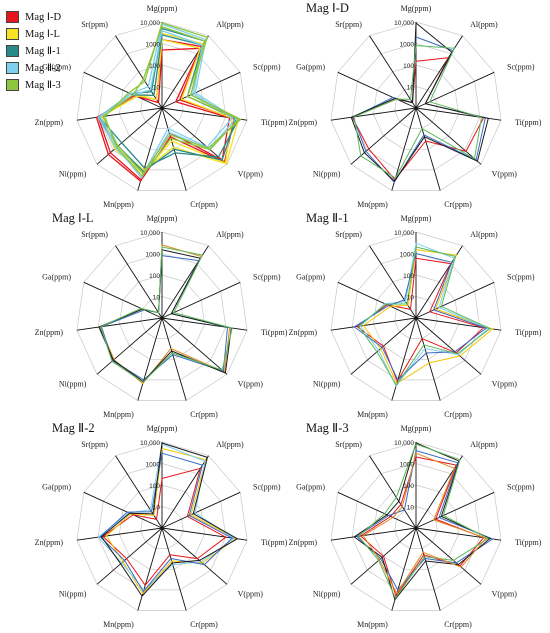 The image size is (550, 633). What do you see at coordinates (43, 17) in the screenshot?
I see `legend-label: Mag Ⅰ-D` at bounding box center [43, 17].